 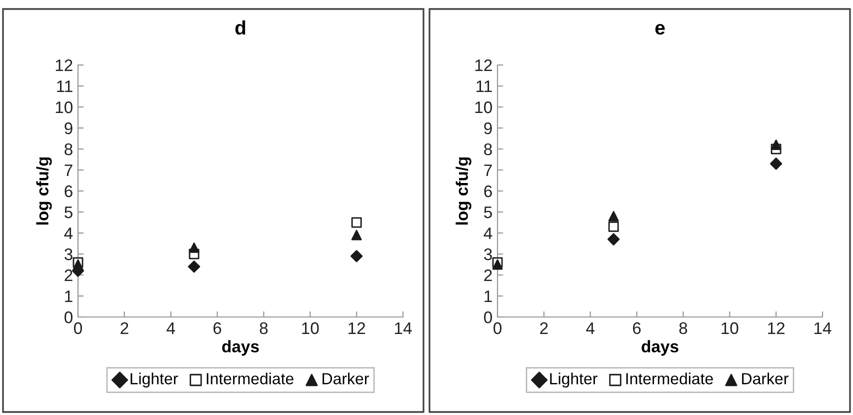 I want to click on chart-title: e, so click(x=660, y=29).